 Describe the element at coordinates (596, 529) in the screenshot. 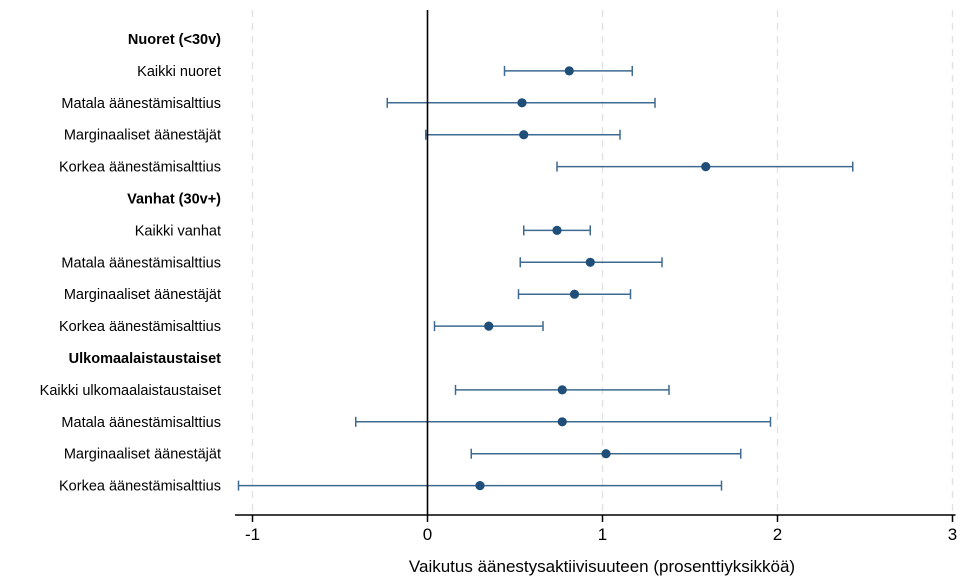

I see `x-axis: -1 0 1 2 3` at that location.